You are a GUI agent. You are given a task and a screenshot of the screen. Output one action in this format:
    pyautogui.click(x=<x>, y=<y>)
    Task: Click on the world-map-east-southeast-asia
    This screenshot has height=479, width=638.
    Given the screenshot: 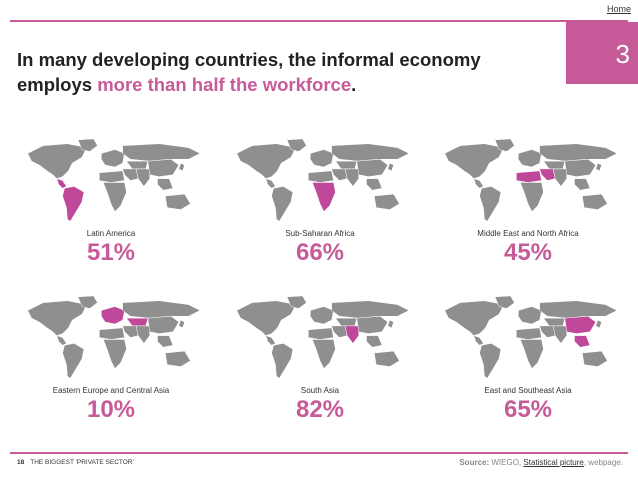 What is the action you would take?
    pyautogui.click(x=531, y=337)
    